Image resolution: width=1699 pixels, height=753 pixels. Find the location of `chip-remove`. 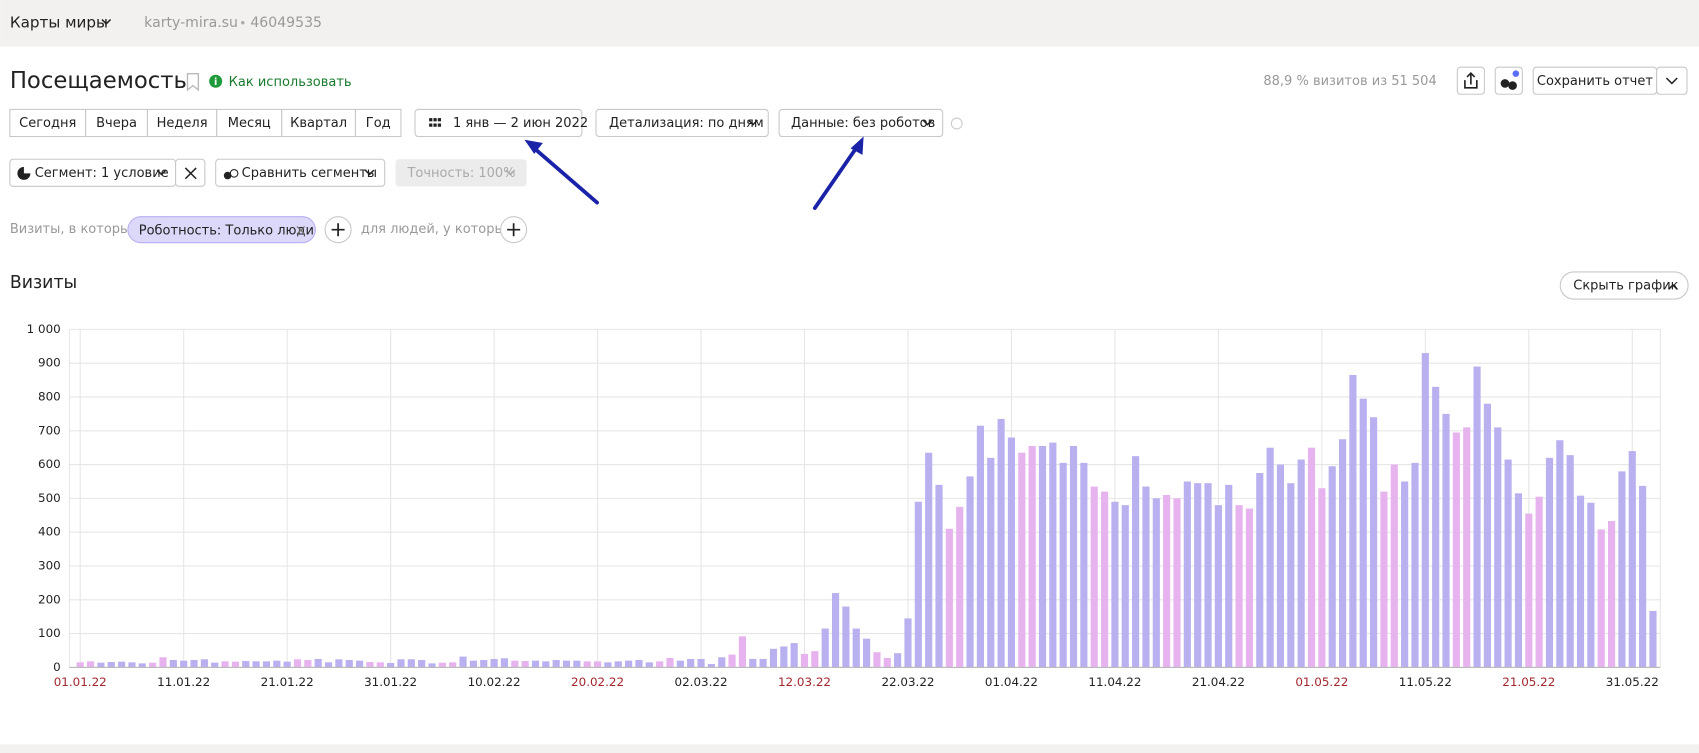

chip-remove is located at coordinates (300, 230).